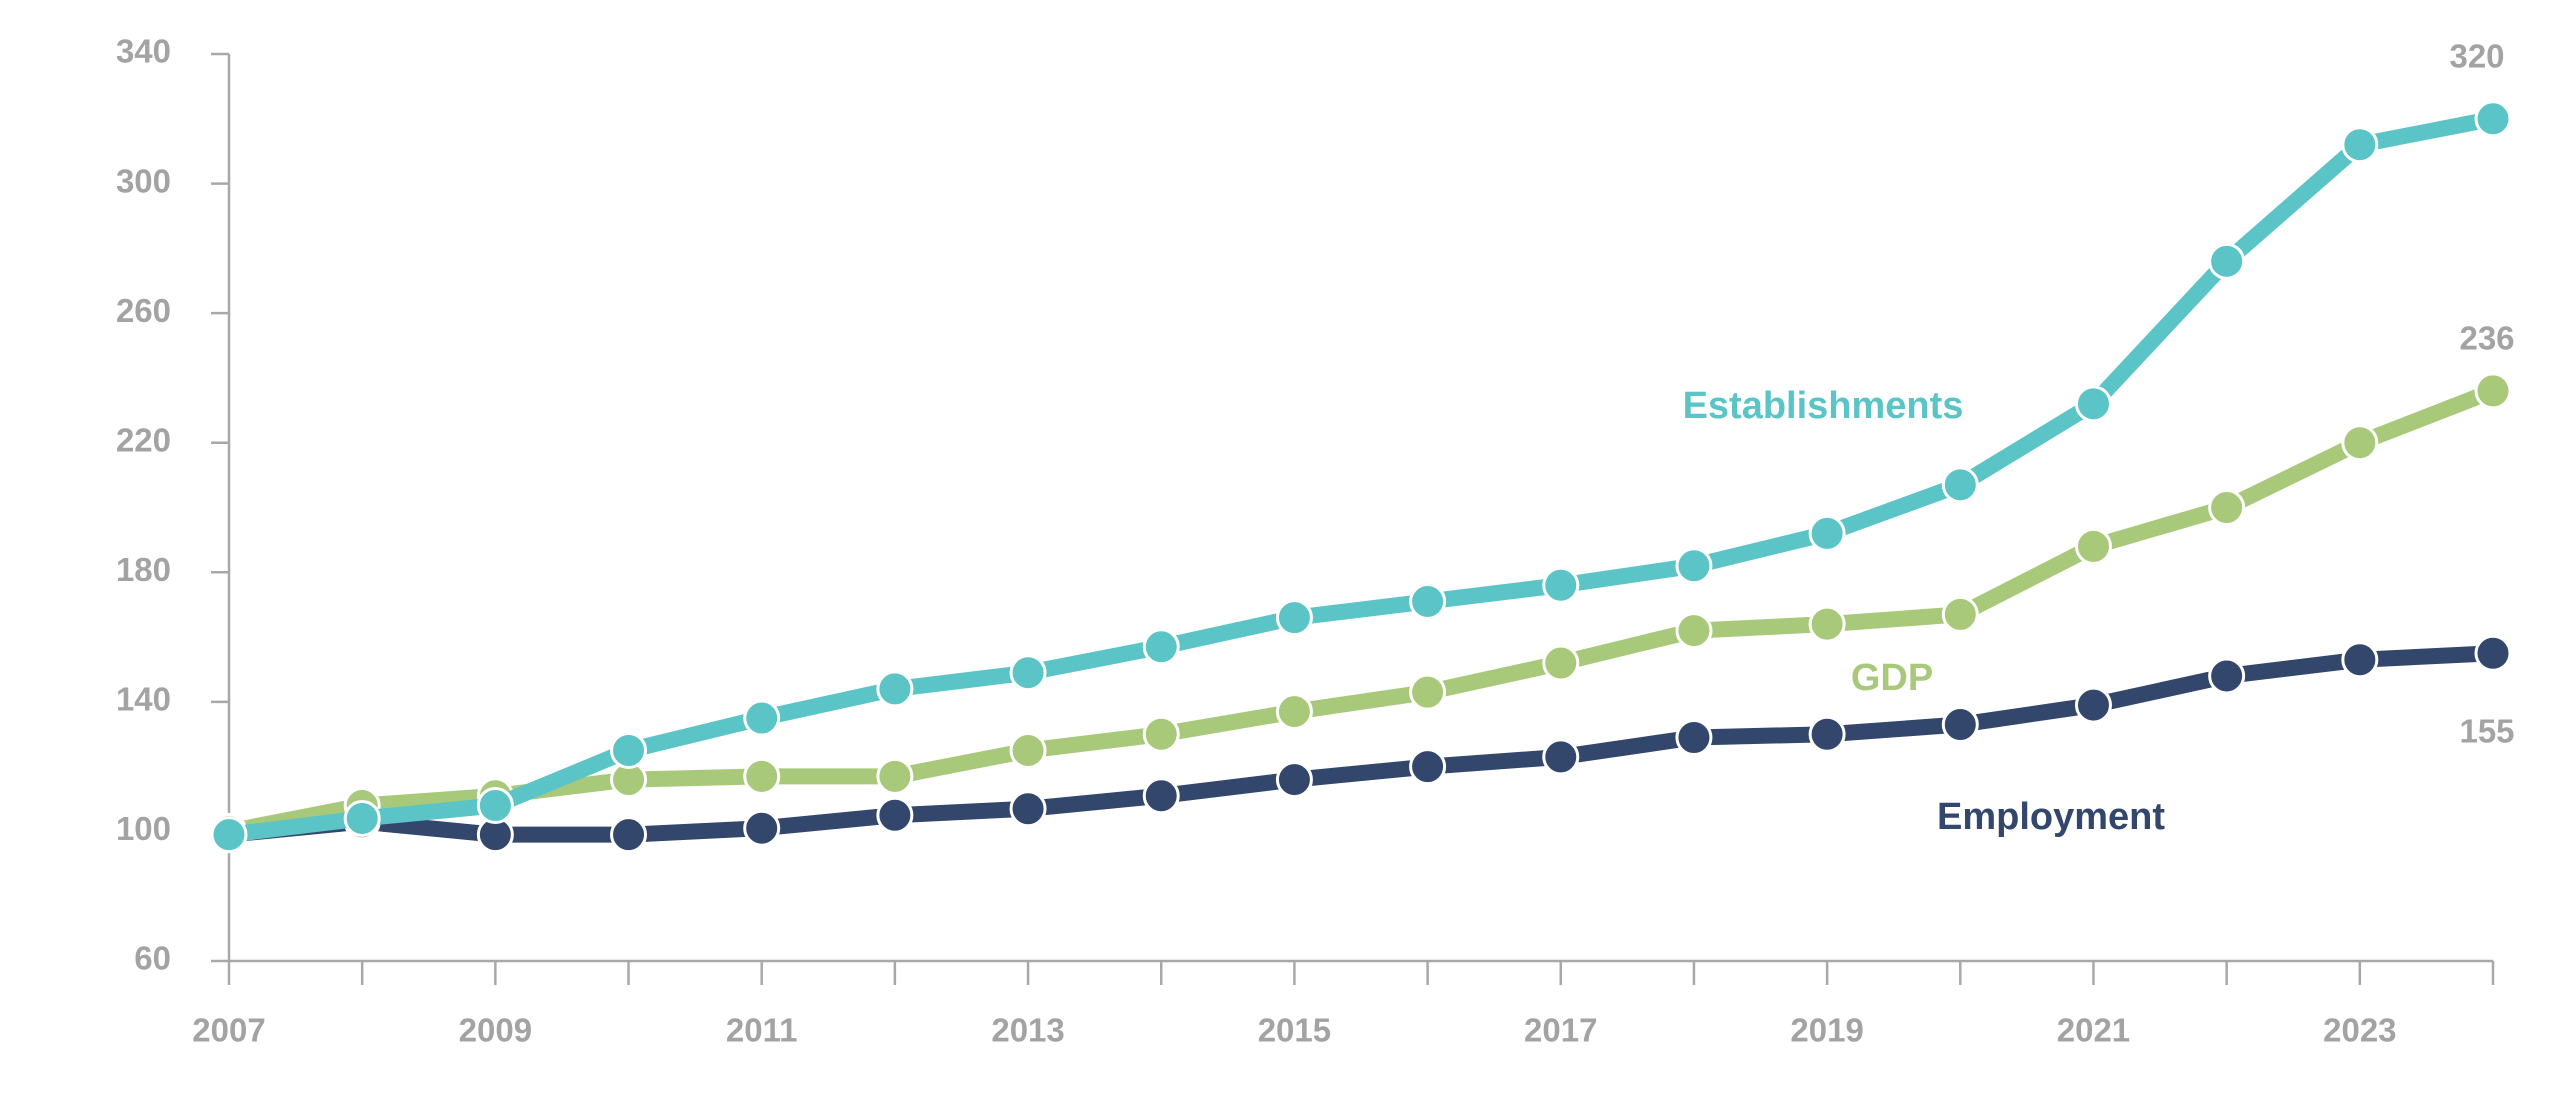 This screenshot has height=1112, width=2556. Describe the element at coordinates (1560, 1030) in the screenshot. I see `x-tick-label: 2017` at that location.